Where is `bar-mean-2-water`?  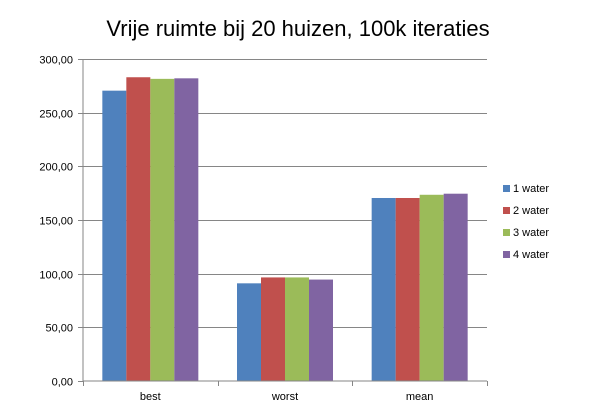
bar-mean-2-water is located at coordinates (407, 289).